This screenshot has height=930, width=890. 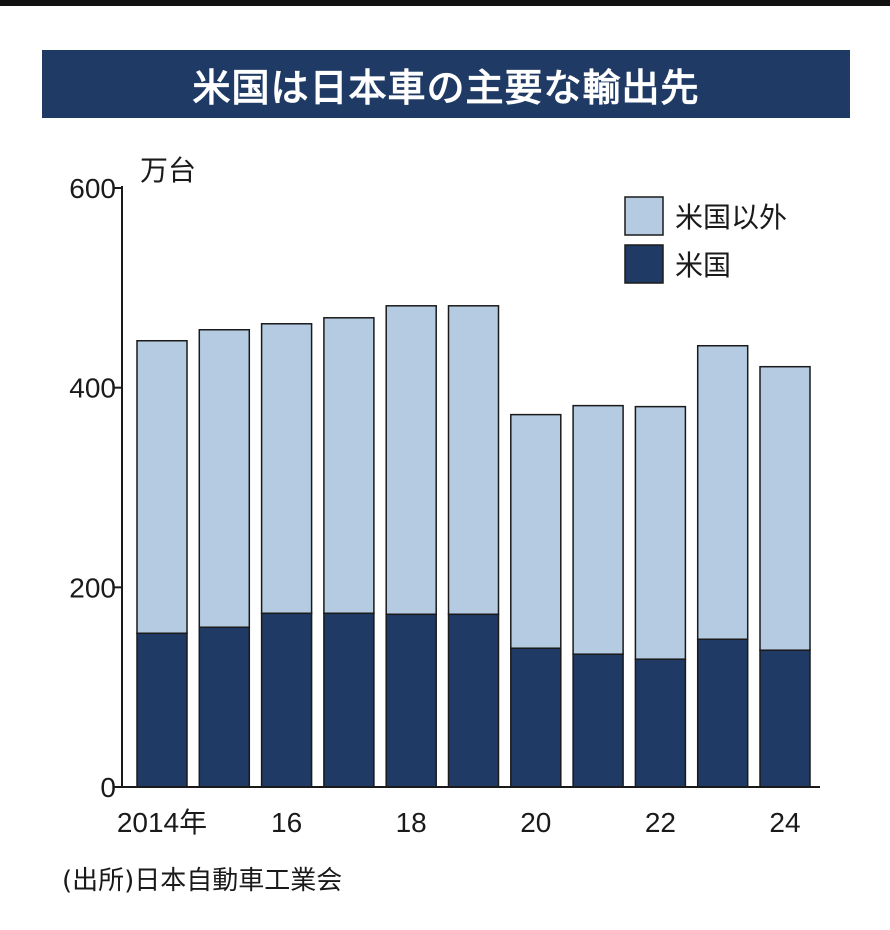 What do you see at coordinates (411, 822) in the screenshot?
I see `x-tick-label: 18` at bounding box center [411, 822].